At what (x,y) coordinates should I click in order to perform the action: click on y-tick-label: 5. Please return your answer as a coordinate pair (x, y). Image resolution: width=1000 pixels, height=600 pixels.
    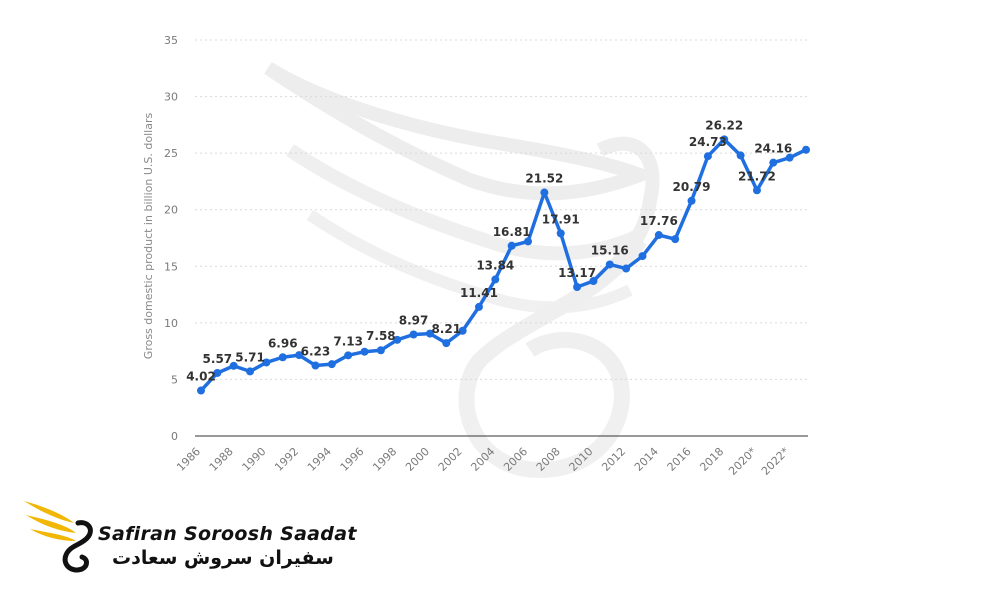
    Looking at the image, I should click on (174, 379).